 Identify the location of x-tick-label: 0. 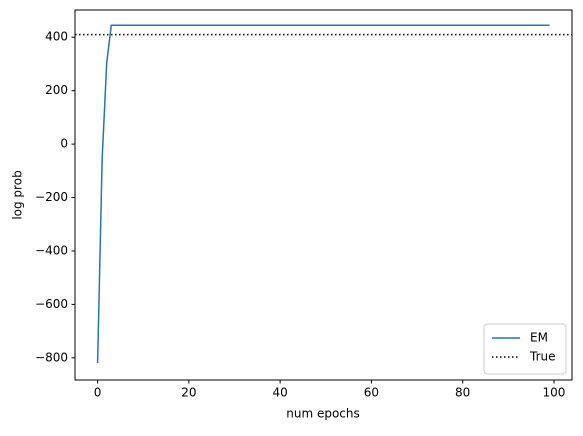
(98, 393).